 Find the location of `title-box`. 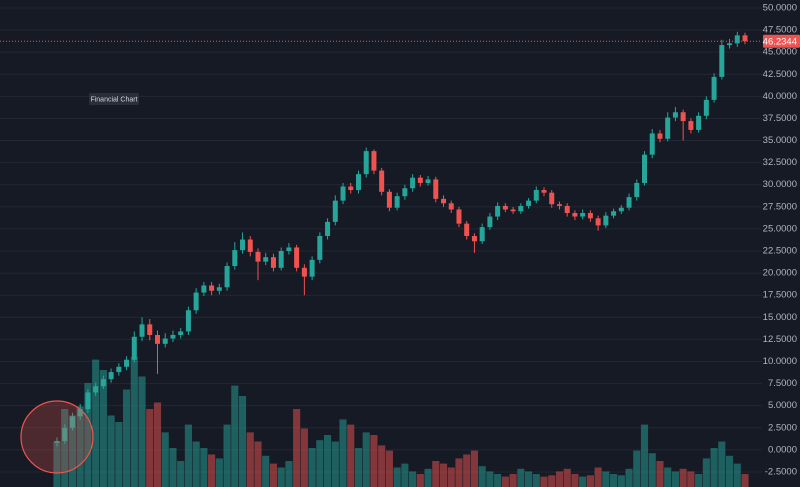

title-box is located at coordinates (114, 99).